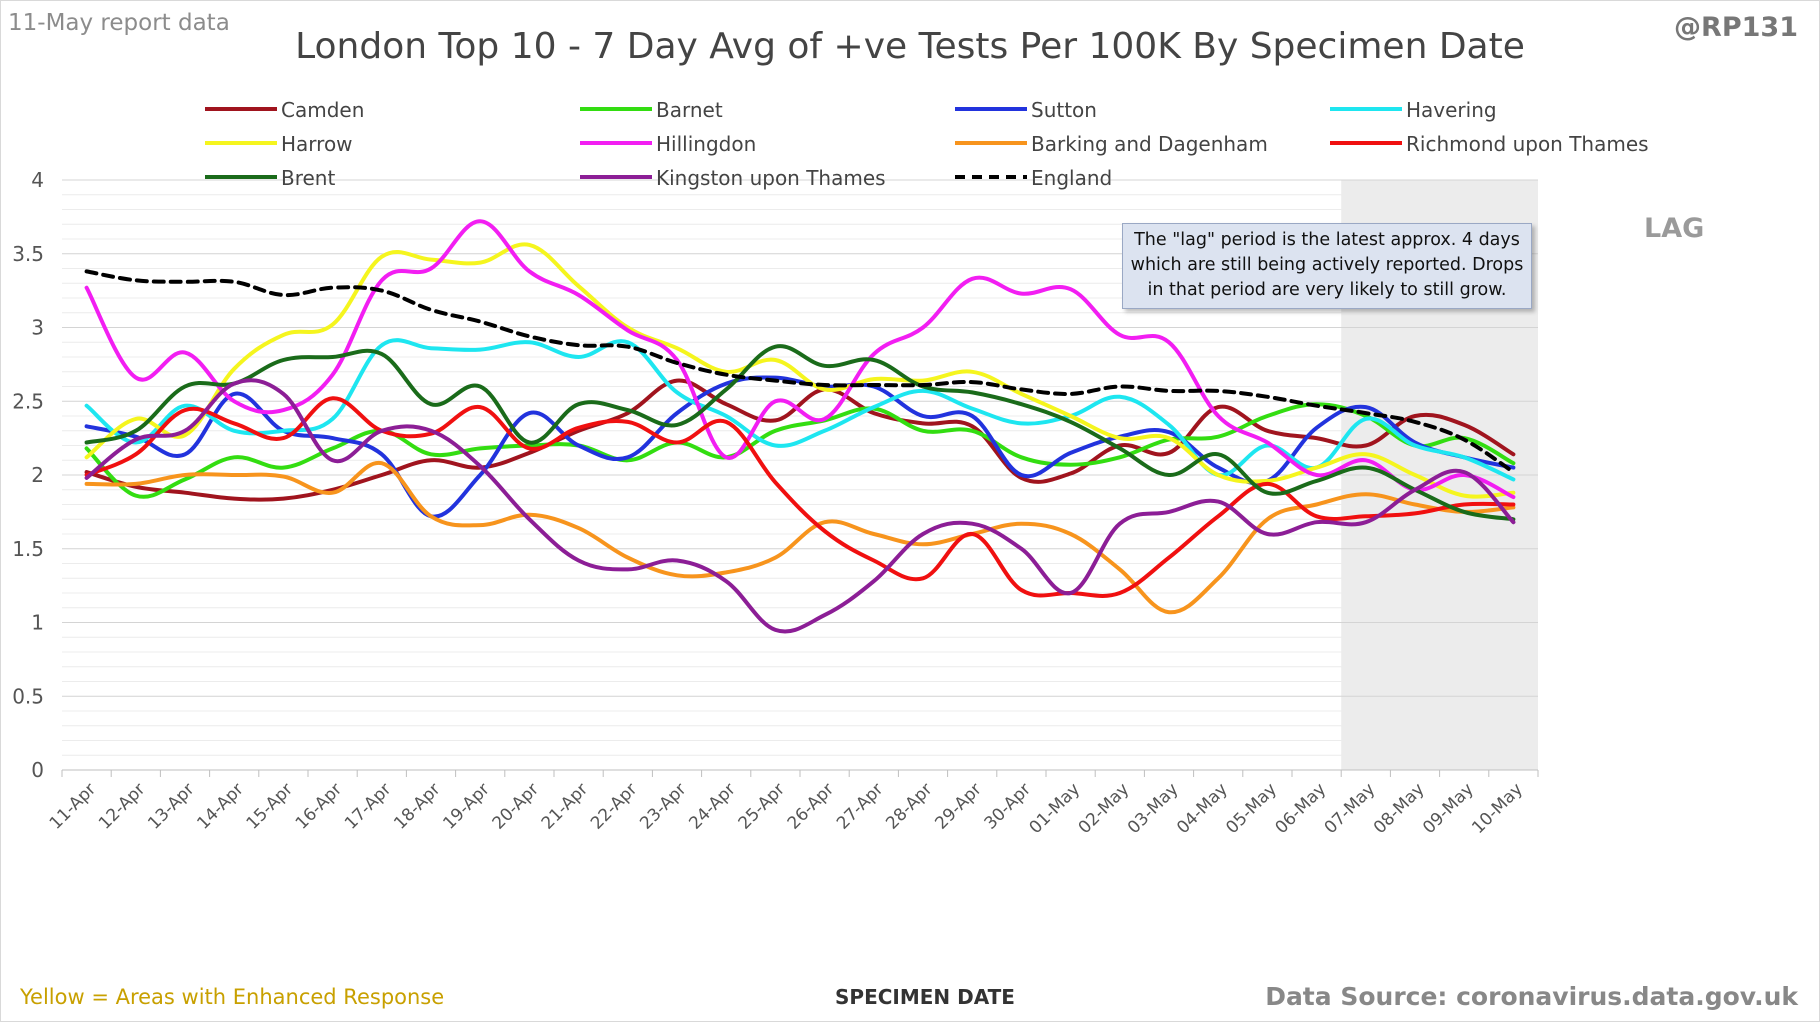  Describe the element at coordinates (771, 178) in the screenshot. I see `legend-label-kingston-upon-thames: Kingston upon Thames` at that location.